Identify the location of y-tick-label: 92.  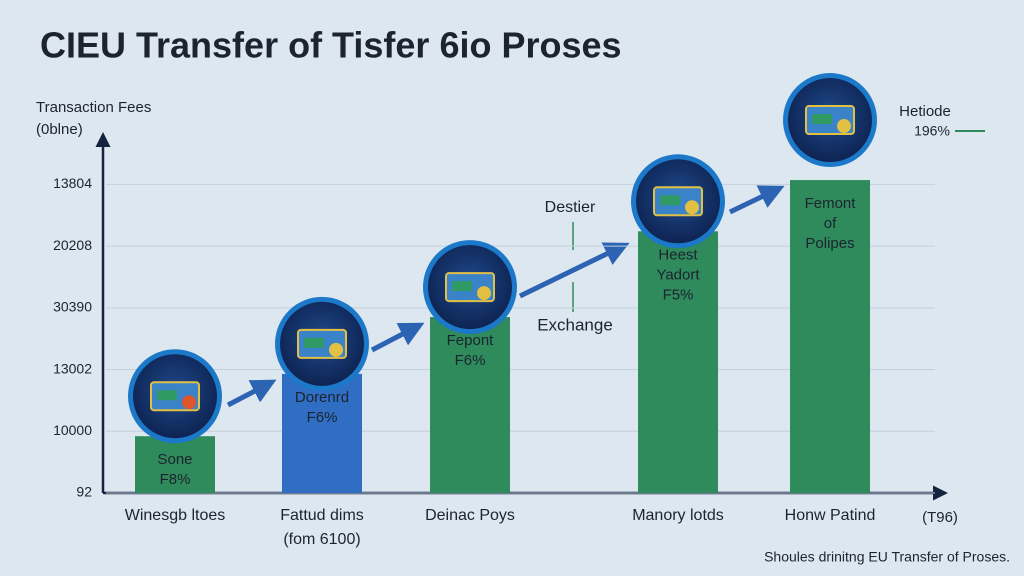
(84, 492).